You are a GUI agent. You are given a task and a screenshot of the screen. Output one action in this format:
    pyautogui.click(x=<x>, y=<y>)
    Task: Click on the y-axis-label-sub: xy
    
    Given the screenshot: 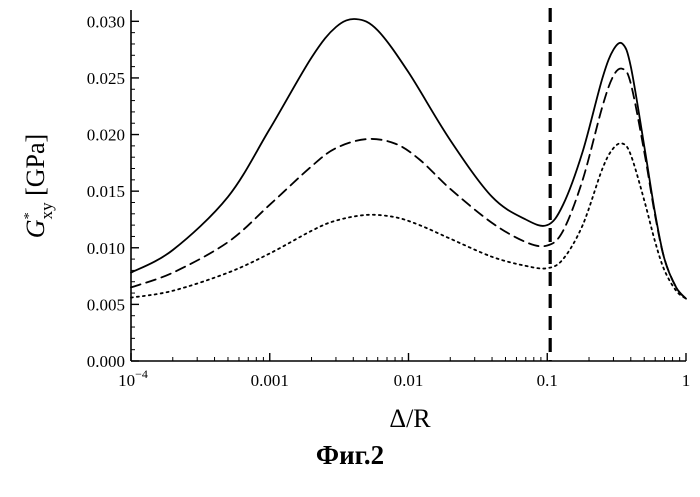 What is the action you would take?
    pyautogui.click(x=46, y=211)
    